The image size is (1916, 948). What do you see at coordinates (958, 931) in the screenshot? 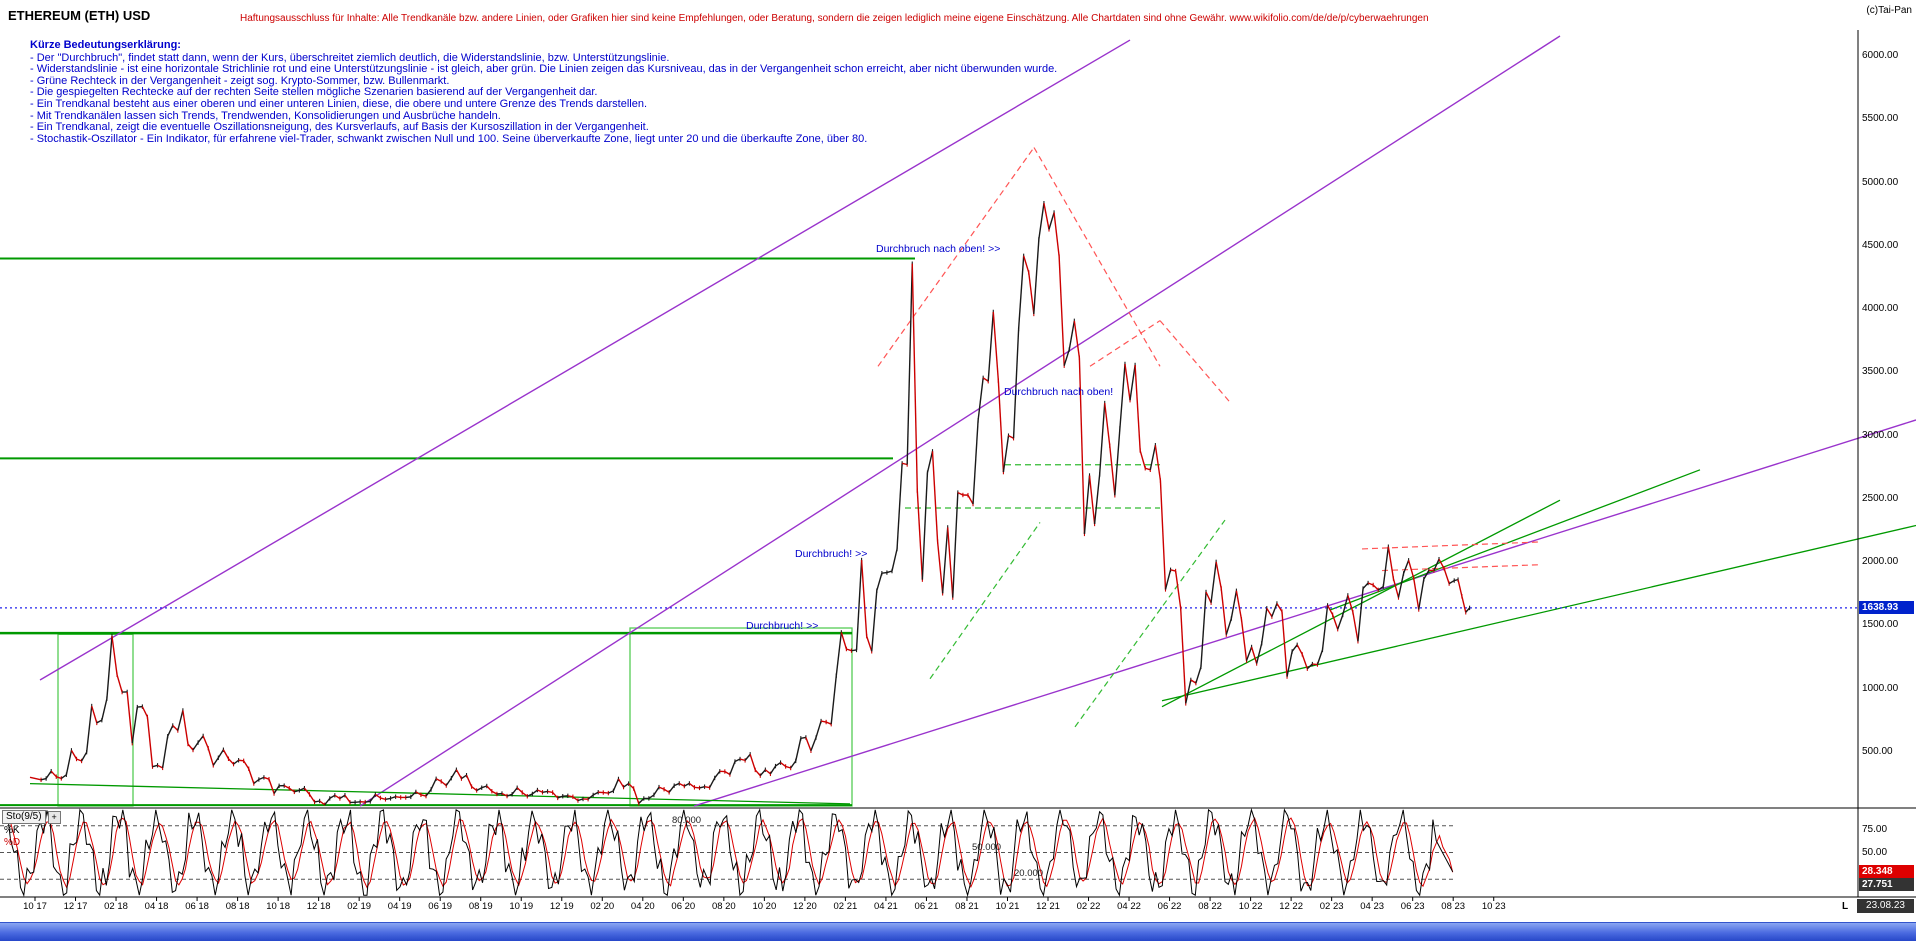
I see `chart-scrollbar` at bounding box center [958, 931].